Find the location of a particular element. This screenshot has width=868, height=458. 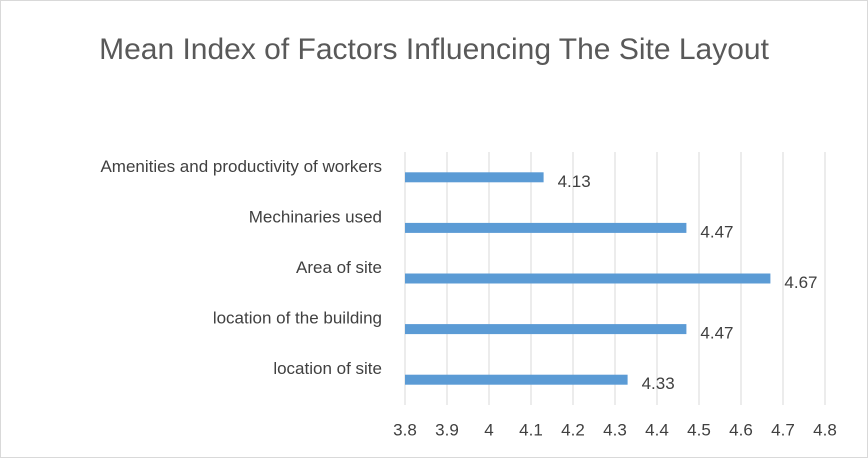

y-tick-label: Mechinaries used is located at coordinates (315, 216).